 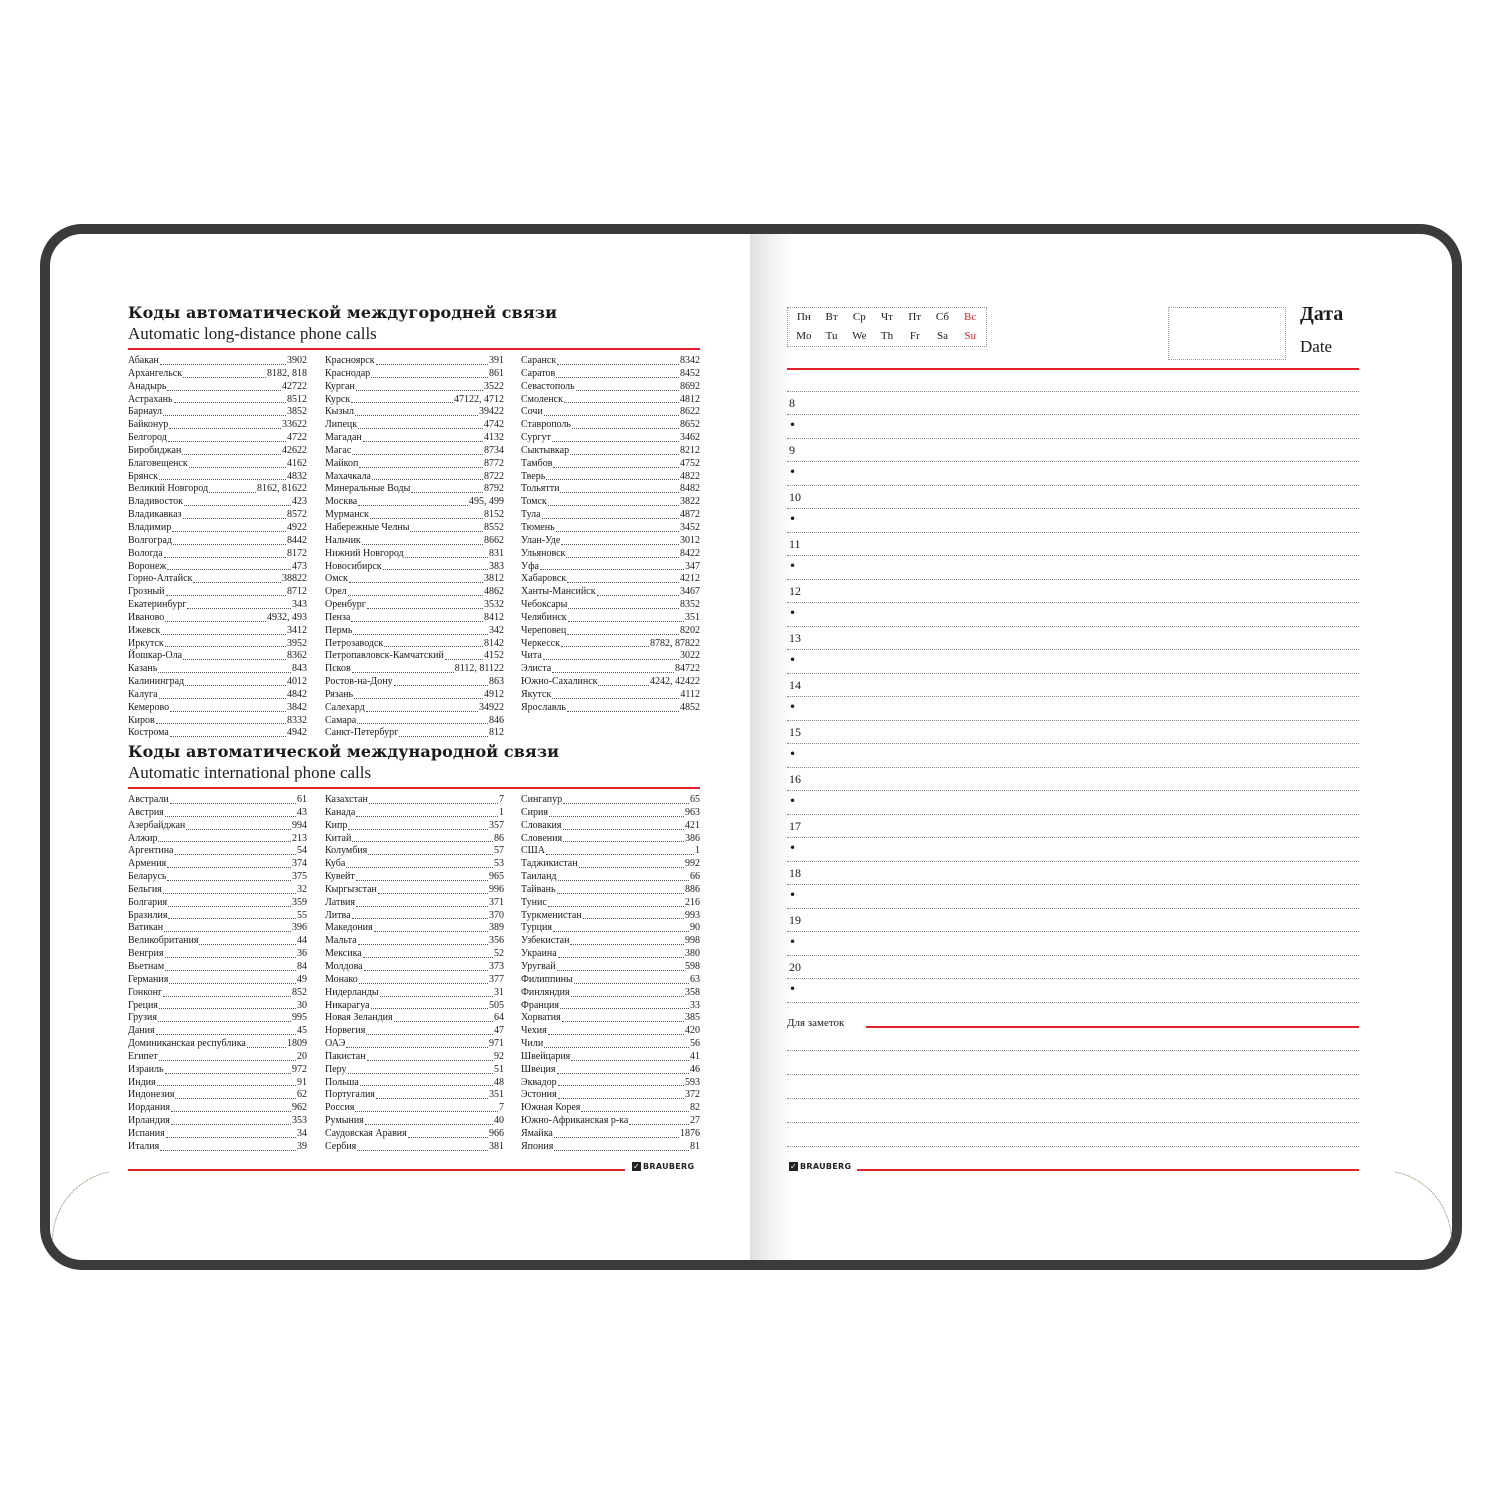 What do you see at coordinates (158, 463) in the screenshot?
I see `place-name: Благовещенск` at bounding box center [158, 463].